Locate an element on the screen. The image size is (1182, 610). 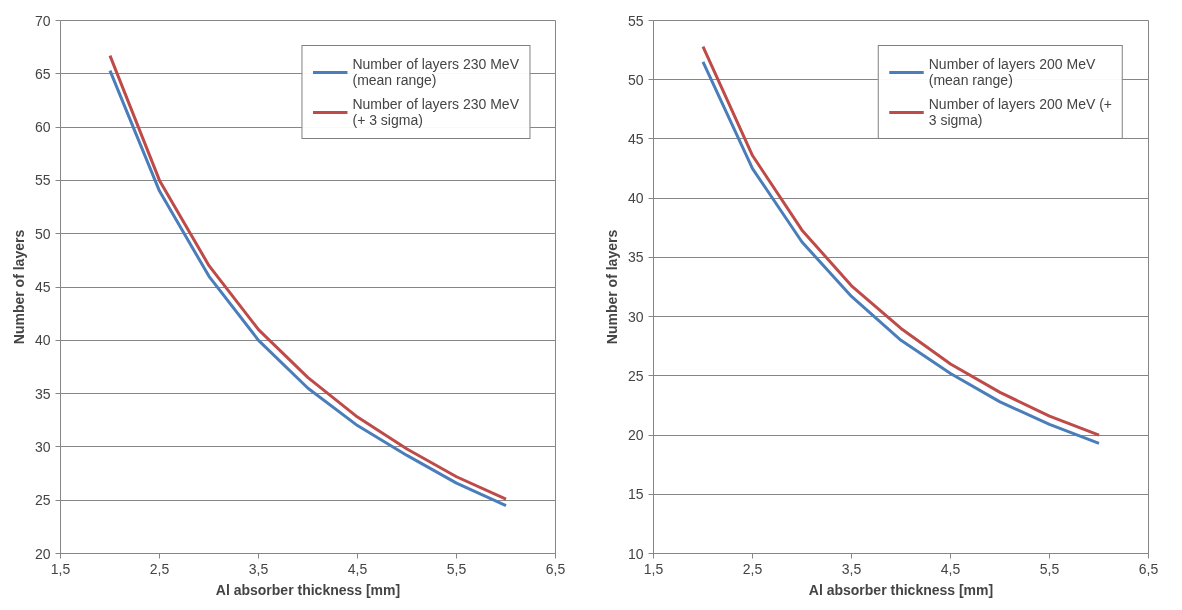
y-tick-label: 15 is located at coordinates (635, 494).